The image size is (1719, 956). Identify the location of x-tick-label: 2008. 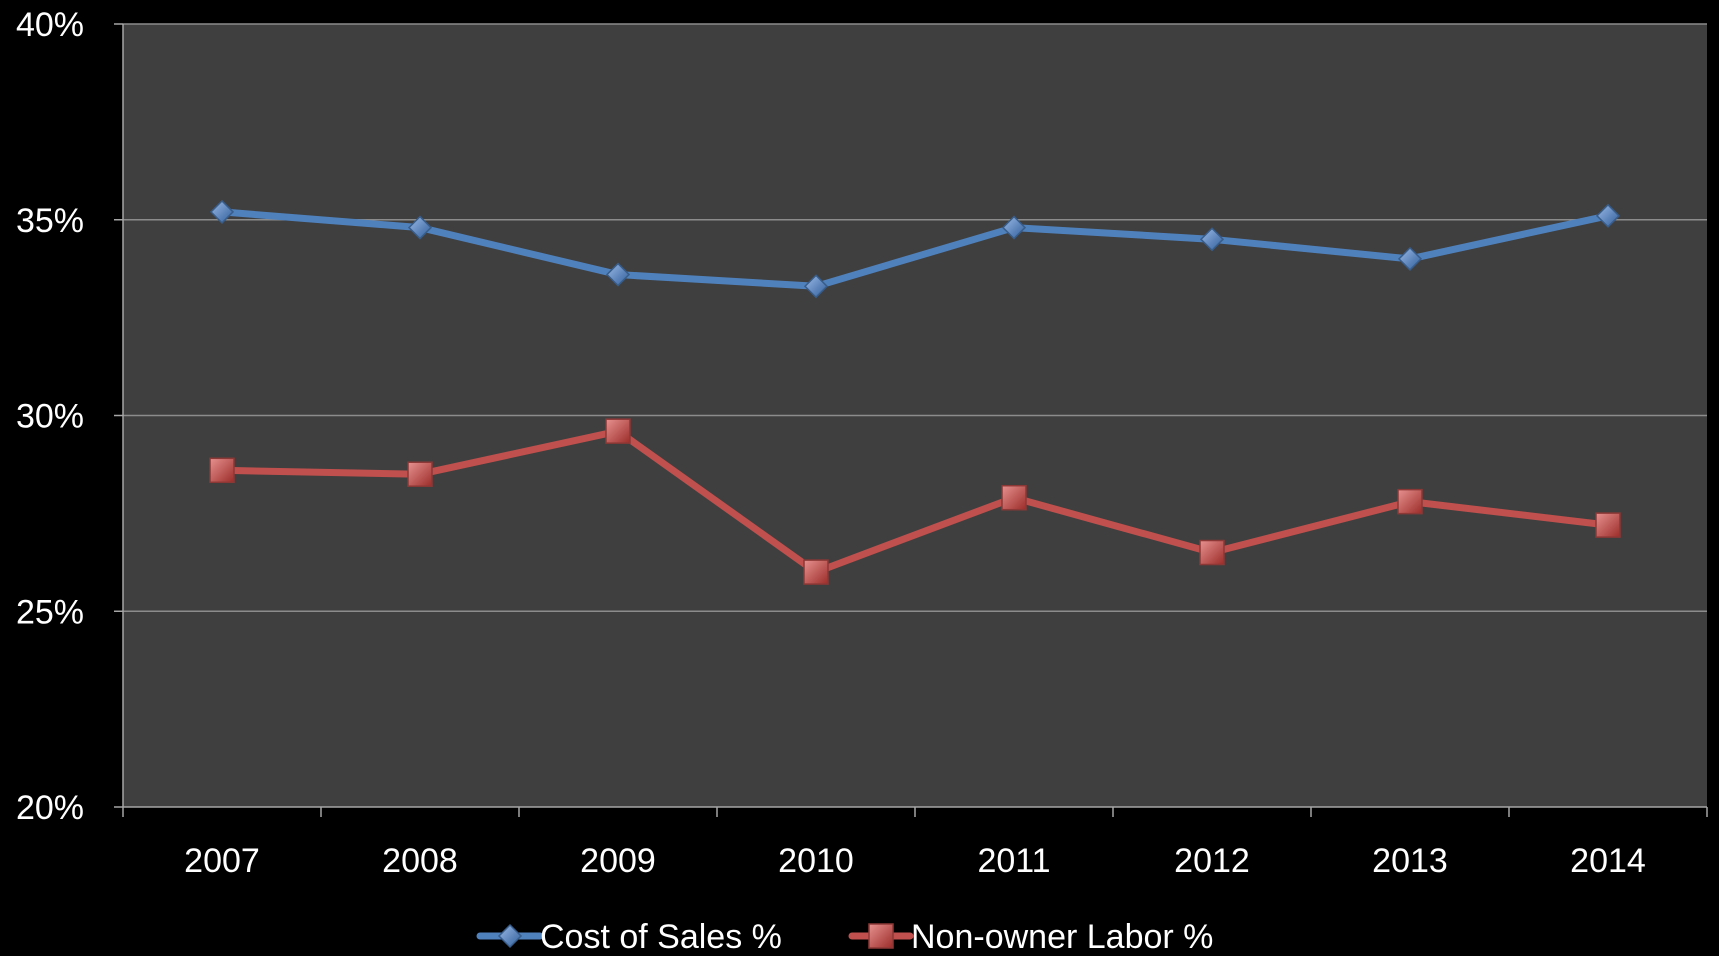
(420, 861).